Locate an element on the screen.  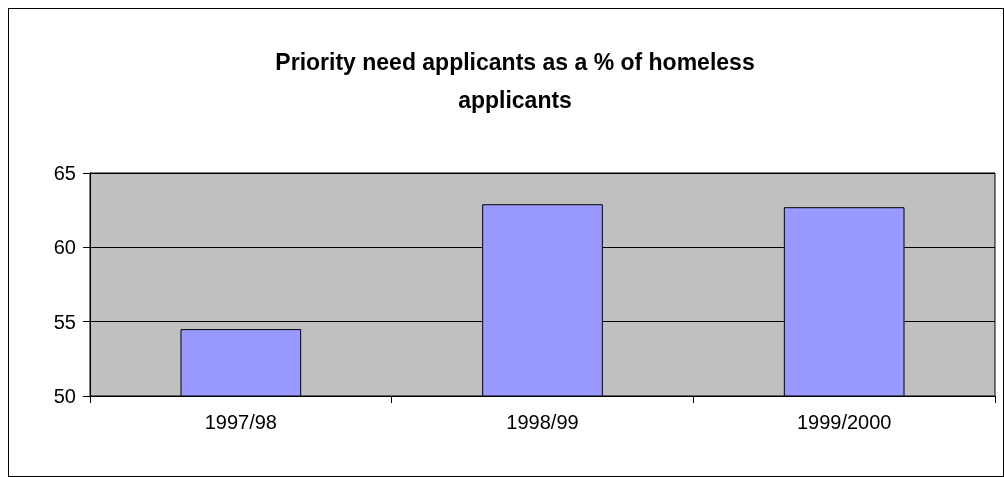
x-tick-label: 1999/2000 is located at coordinates (844, 422).